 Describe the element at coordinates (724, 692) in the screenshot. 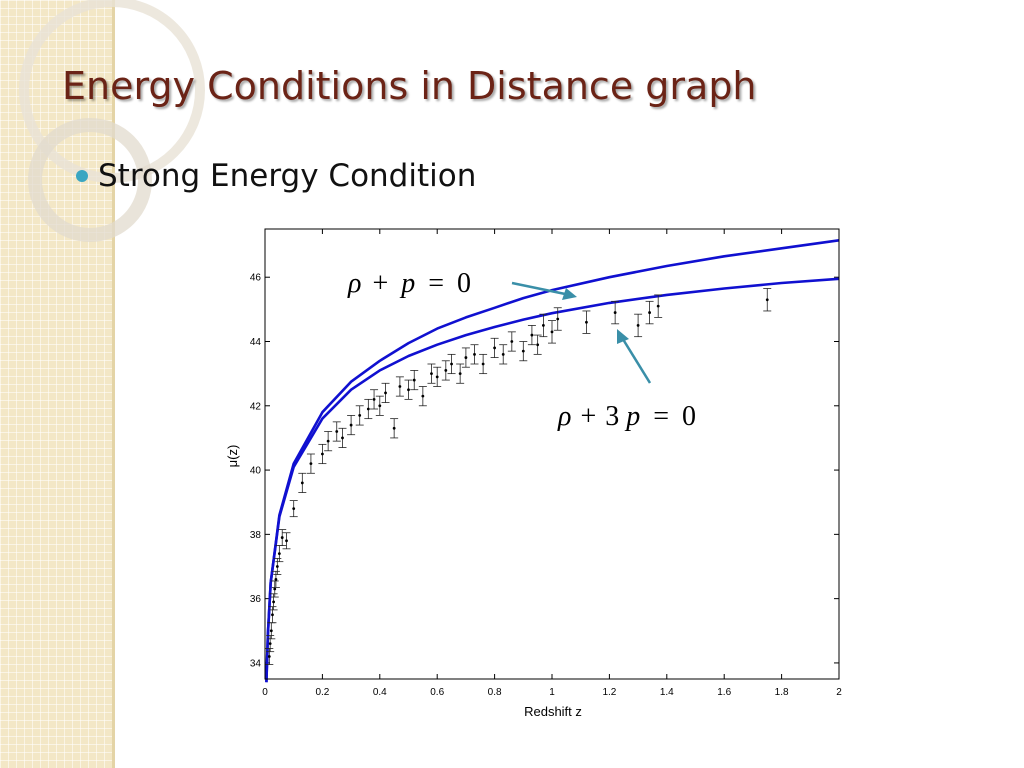

I see `x-tick-label: 1.6` at that location.